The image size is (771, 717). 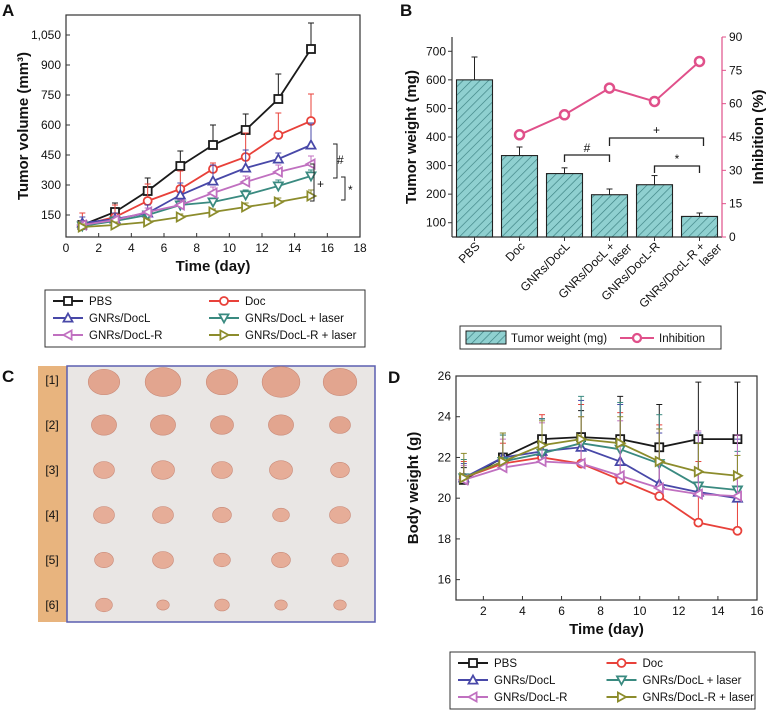 I want to click on x-tick-label-line: PBS, so click(x=469, y=252).